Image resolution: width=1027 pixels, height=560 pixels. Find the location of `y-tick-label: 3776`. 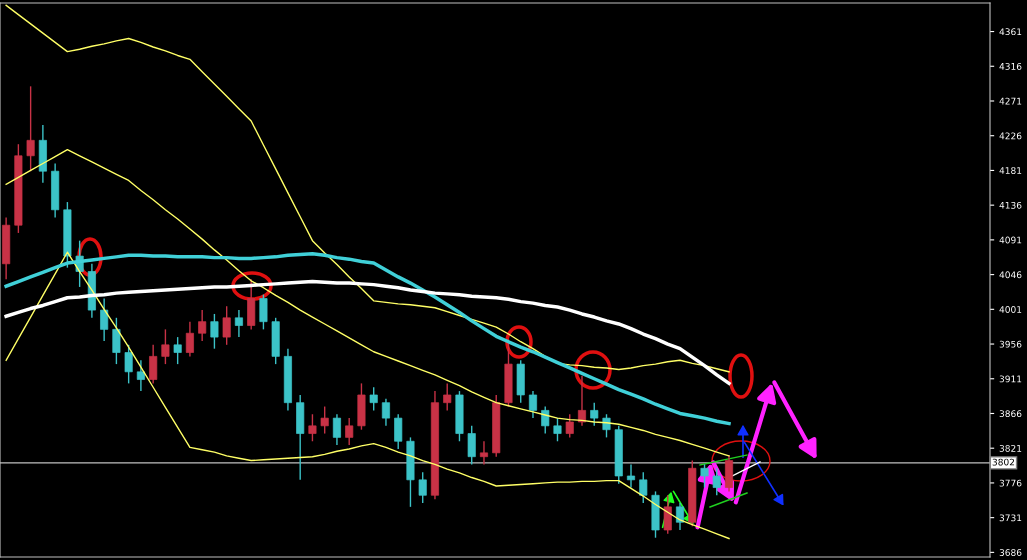

y-tick-label: 3776 is located at coordinates (1010, 483).